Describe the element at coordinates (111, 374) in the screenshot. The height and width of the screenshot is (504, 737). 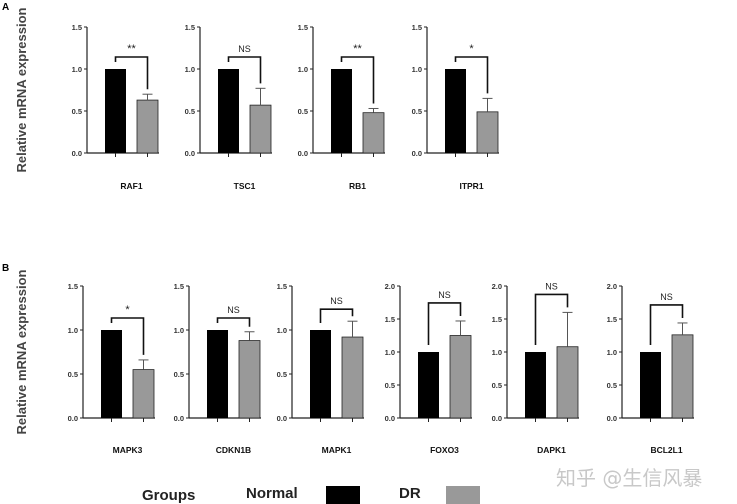
I see `chart-mapk3-normal-bar` at that location.